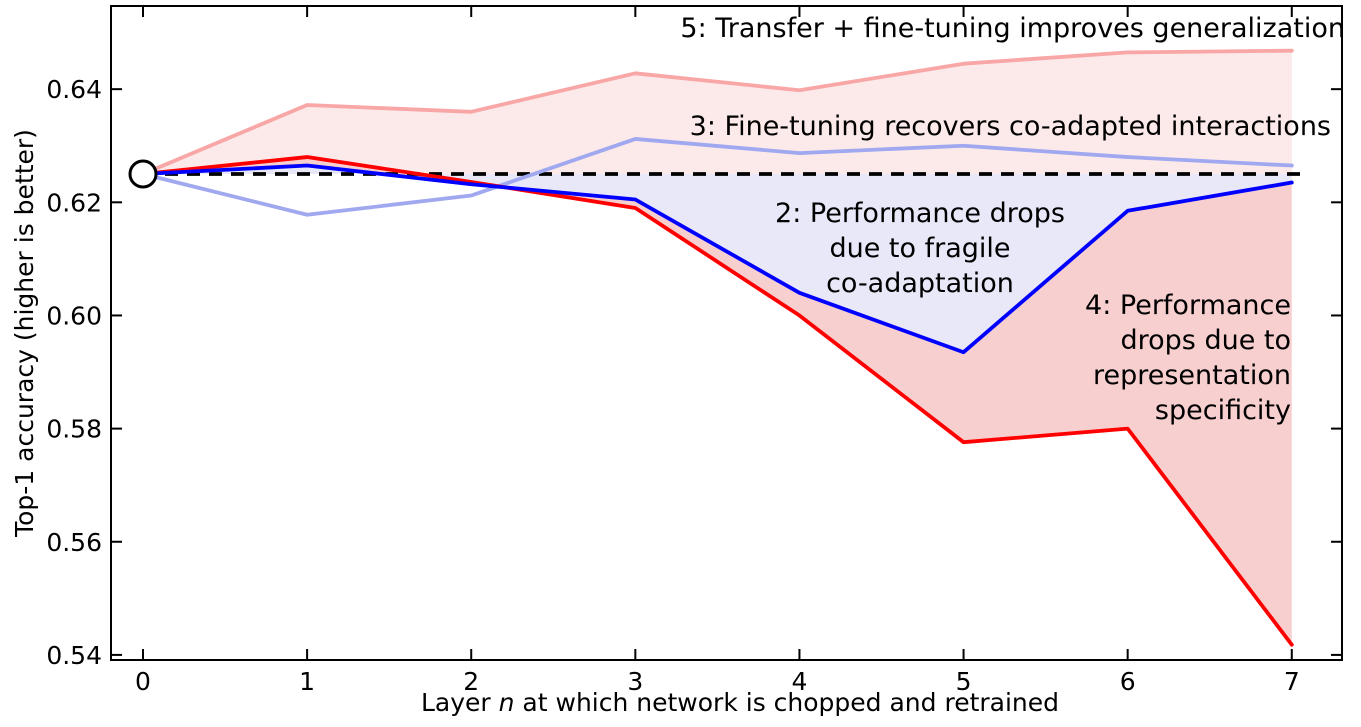 The image size is (1361, 727). I want to click on x-tick-label: 0, so click(143, 681).